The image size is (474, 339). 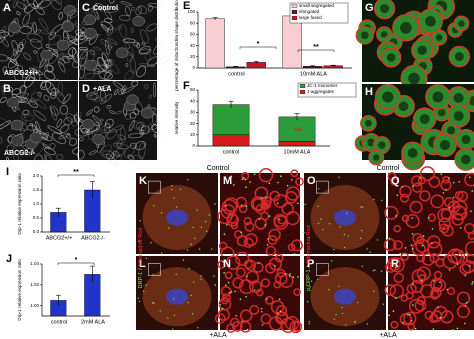 I want to click on significance: *, so click(x=76, y=260).